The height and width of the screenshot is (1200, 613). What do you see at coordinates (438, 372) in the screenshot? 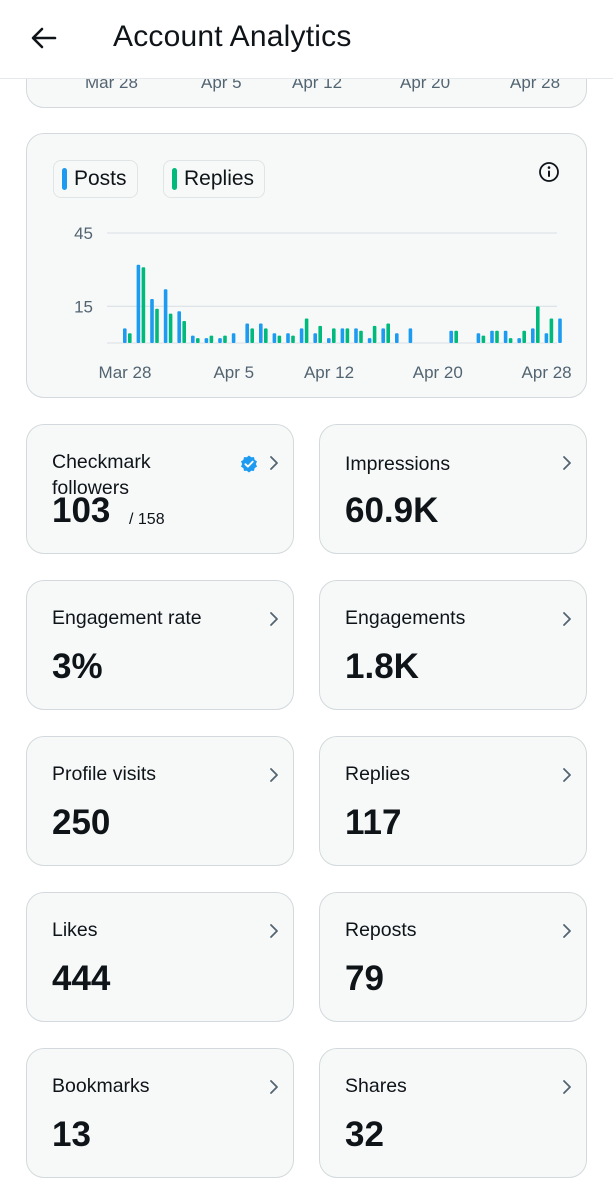
I see `x-tick-label: Apr 20` at bounding box center [438, 372].